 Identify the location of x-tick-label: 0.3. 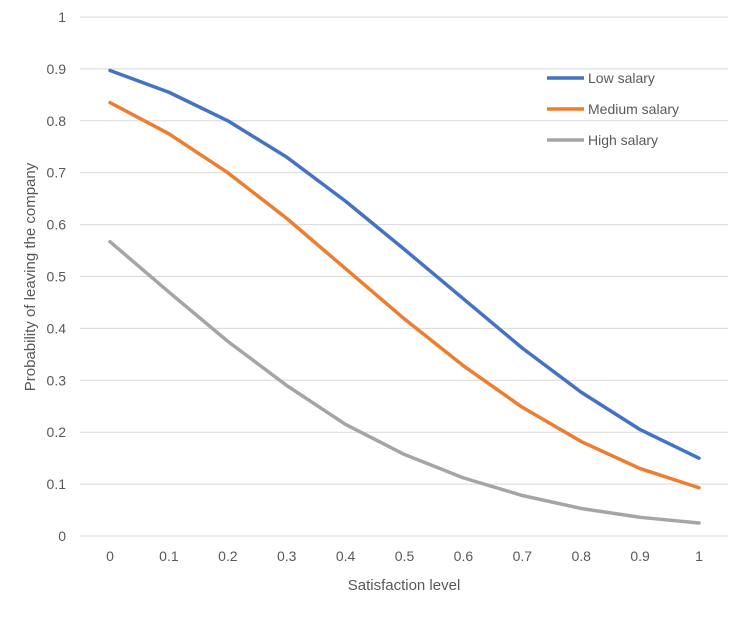
(287, 556).